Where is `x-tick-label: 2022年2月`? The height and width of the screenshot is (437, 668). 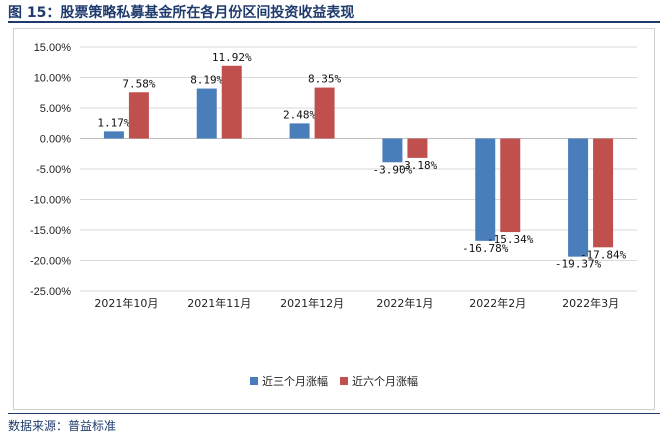
x-tick-label: 2022年2月 is located at coordinates (497, 303).